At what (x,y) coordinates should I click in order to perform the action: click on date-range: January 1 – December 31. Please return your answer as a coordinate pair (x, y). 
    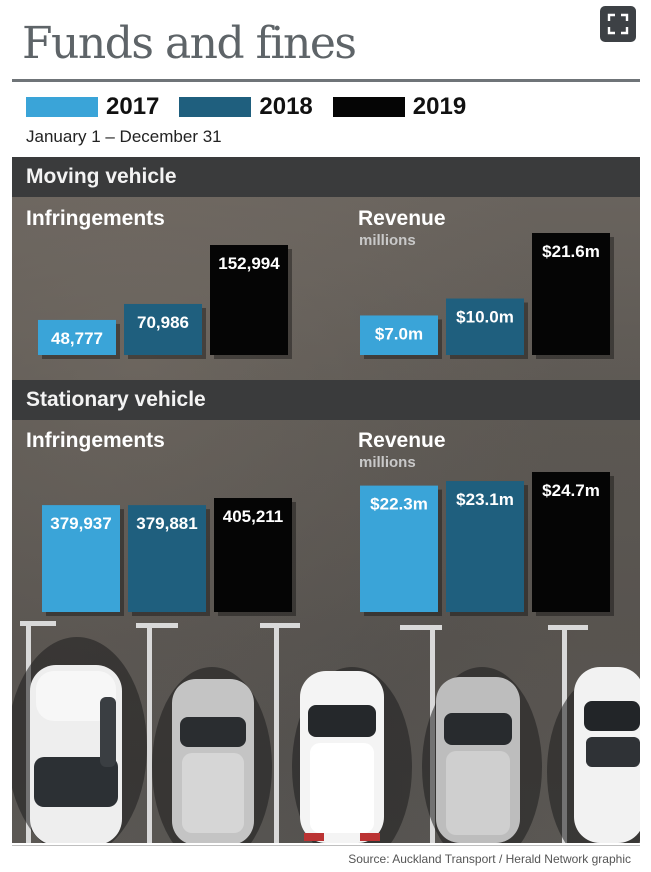
    Looking at the image, I should click on (124, 136).